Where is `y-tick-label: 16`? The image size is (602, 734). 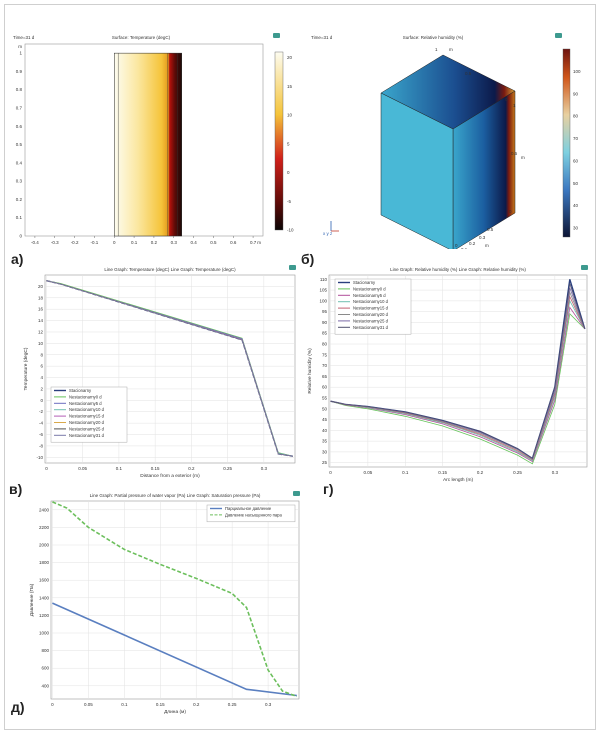
y-tick-label: 16 is located at coordinates (41, 309).